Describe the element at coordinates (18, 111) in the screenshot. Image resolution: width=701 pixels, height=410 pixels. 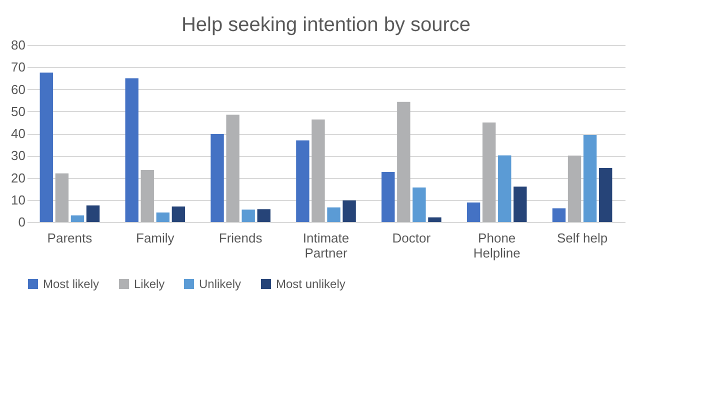
I see `y-tick-label: 50` at that location.